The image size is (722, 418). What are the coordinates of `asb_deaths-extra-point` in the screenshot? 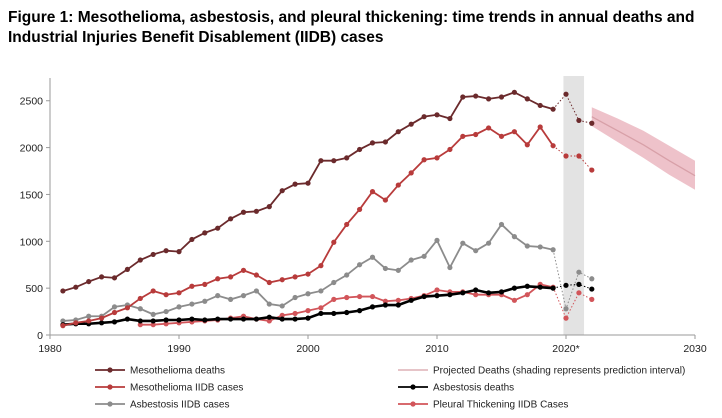 It's located at (579, 284).